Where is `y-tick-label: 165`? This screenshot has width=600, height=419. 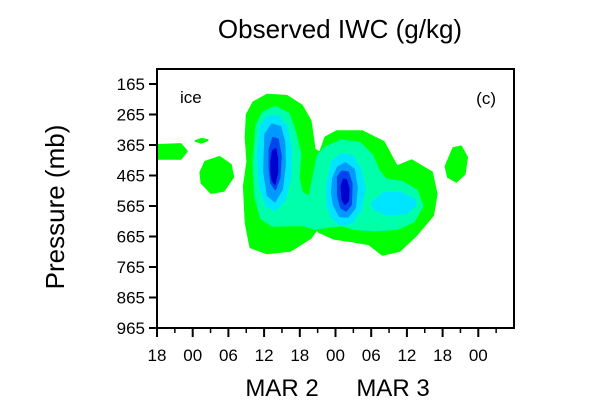
y-tick-label: 165 is located at coordinates (131, 84).